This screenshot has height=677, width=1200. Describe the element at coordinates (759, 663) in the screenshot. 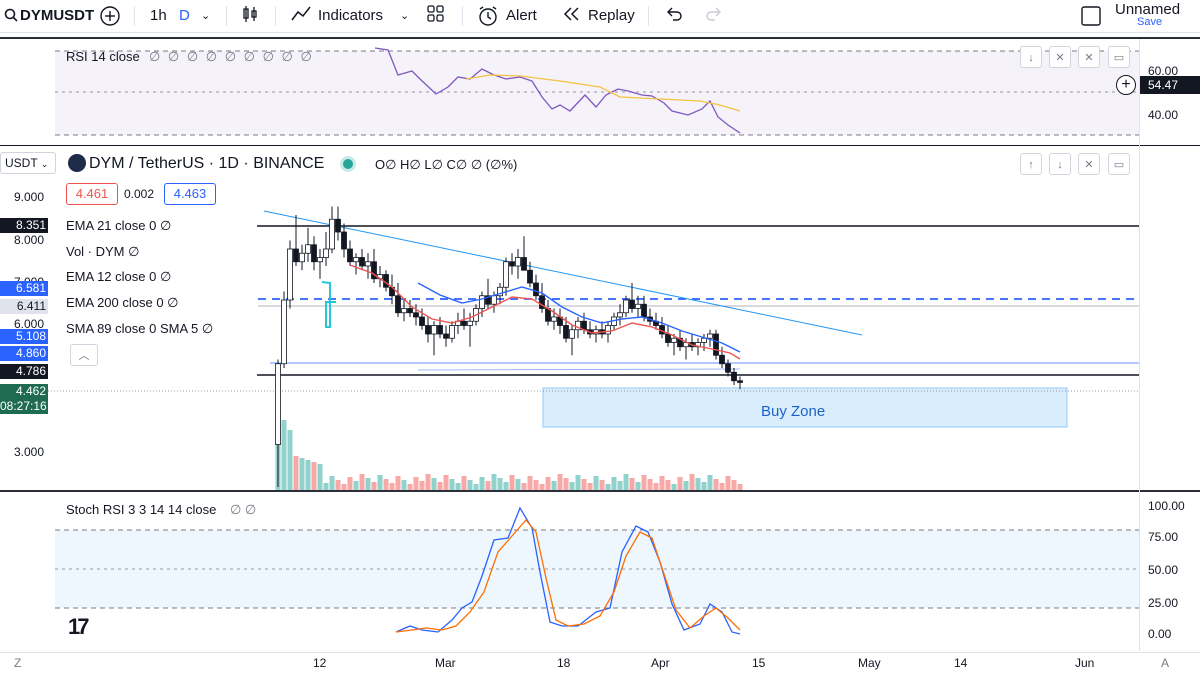

I see `time-label-15: 15` at that location.